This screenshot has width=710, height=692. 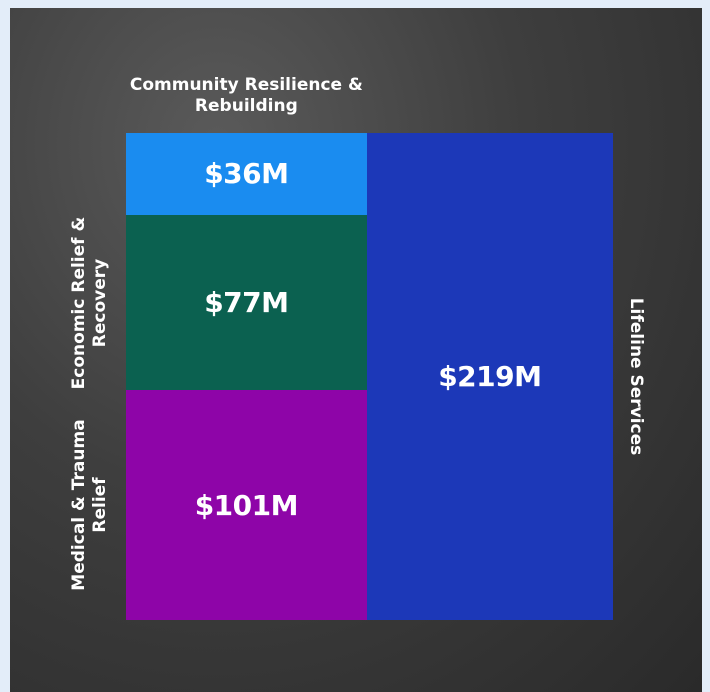 I want to click on value-label: $219M, so click(x=490, y=376).